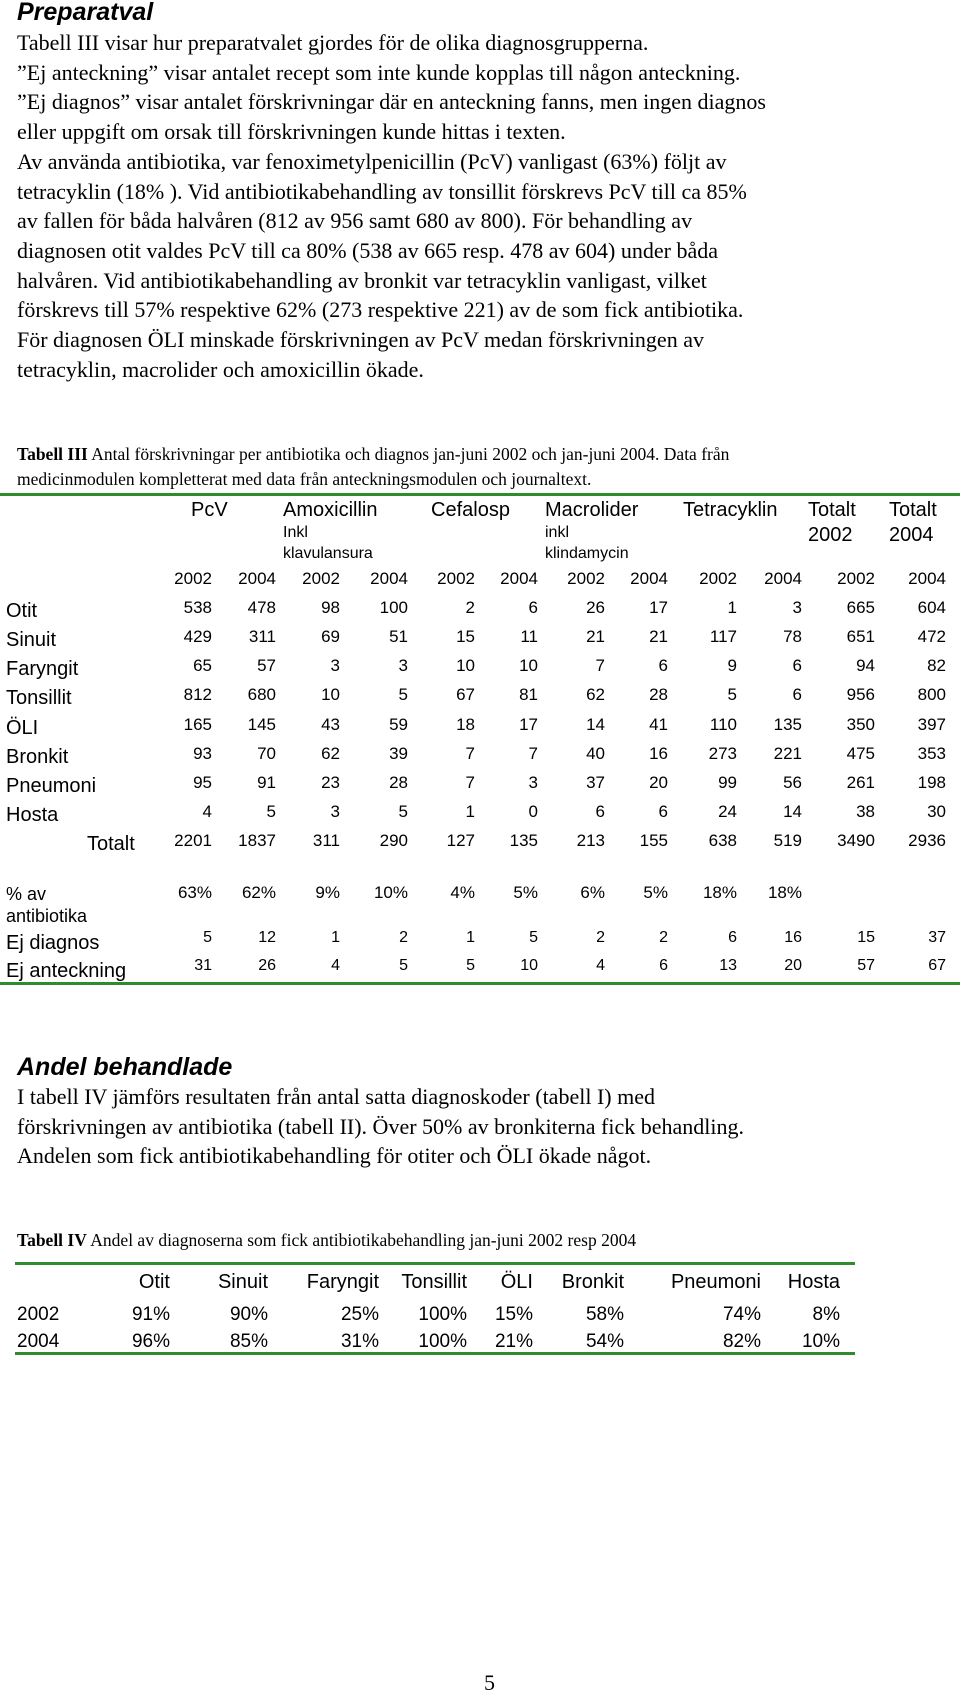 This screenshot has height=1696, width=960. What do you see at coordinates (590, 840) in the screenshot?
I see `table-cell: 213` at bounding box center [590, 840].